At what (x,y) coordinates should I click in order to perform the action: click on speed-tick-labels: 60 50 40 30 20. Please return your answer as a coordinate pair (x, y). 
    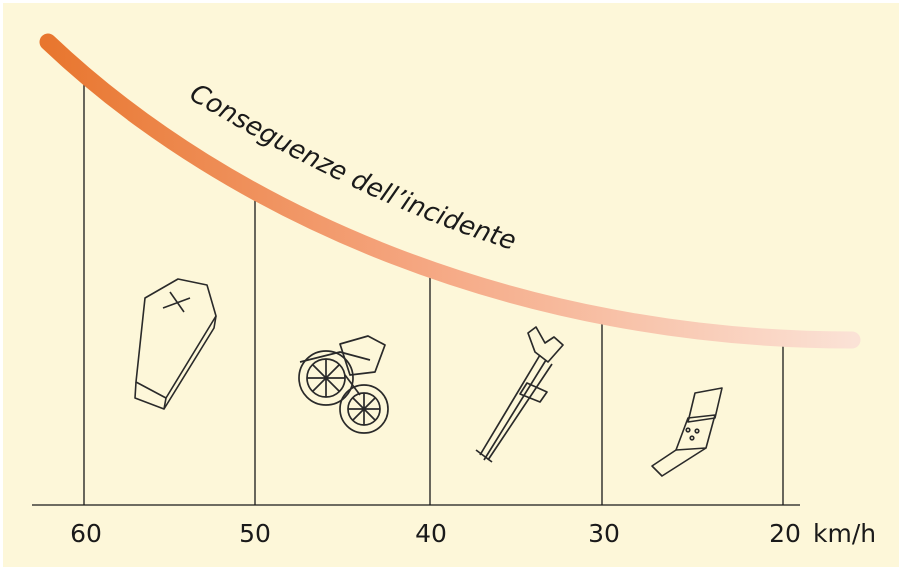
    Looking at the image, I should click on (435, 533).